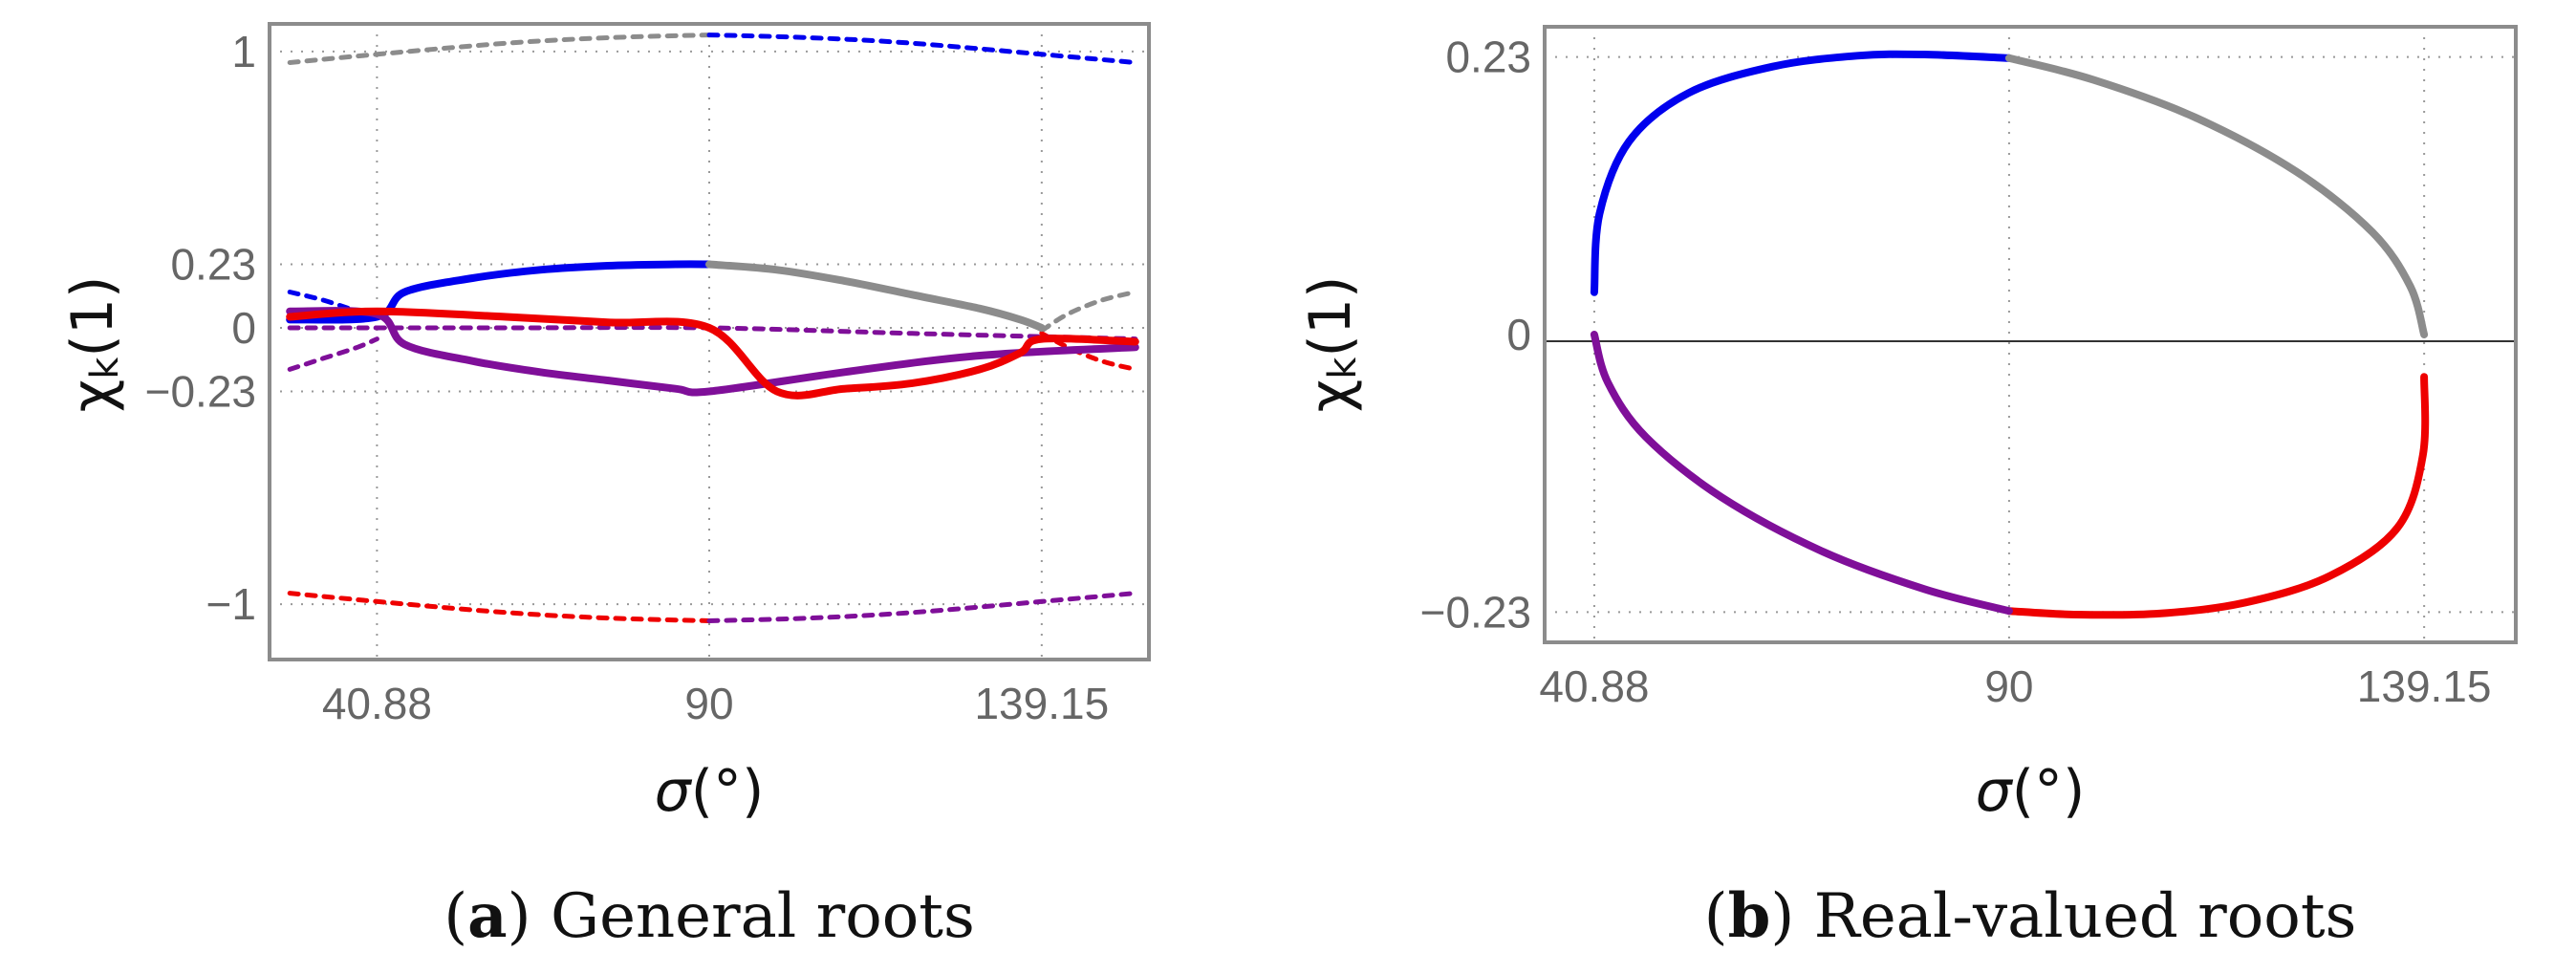  What do you see at coordinates (92, 316) in the screenshot?
I see `panel-a-ylabel-arg: (1)` at bounding box center [92, 316].